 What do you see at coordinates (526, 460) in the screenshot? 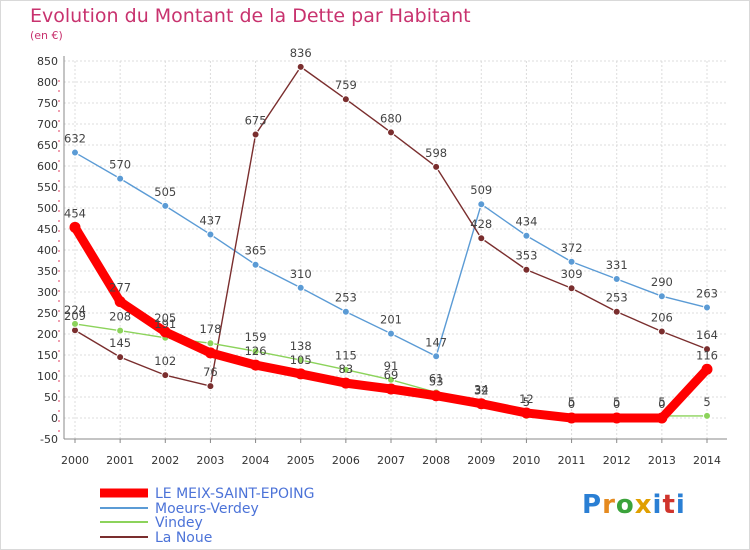
I see `x-tick-label: 2010` at bounding box center [526, 460].